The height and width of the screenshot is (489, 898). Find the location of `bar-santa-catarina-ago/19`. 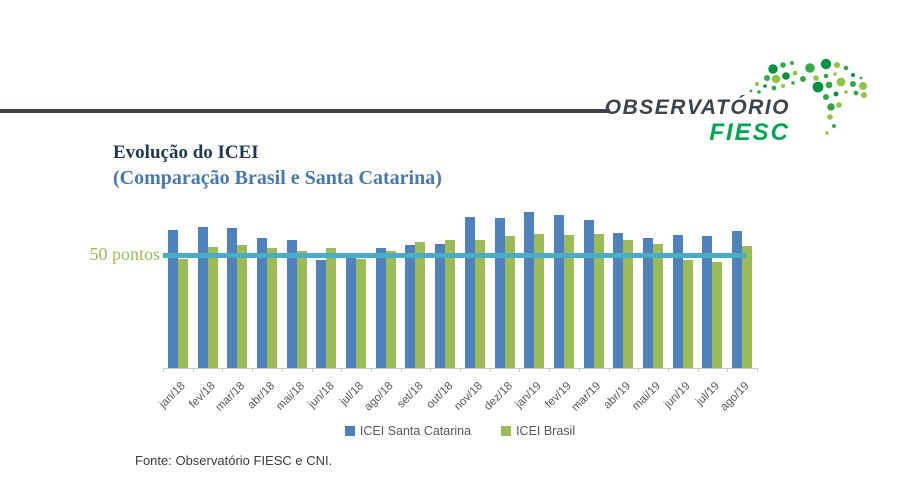

bar-santa-catarina-ago/19 is located at coordinates (737, 299).